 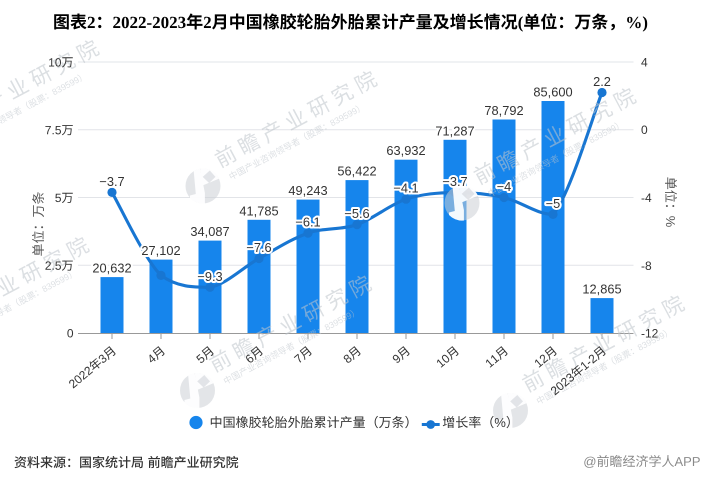 I want to click on svg-text: −5.6, so click(x=356, y=213).